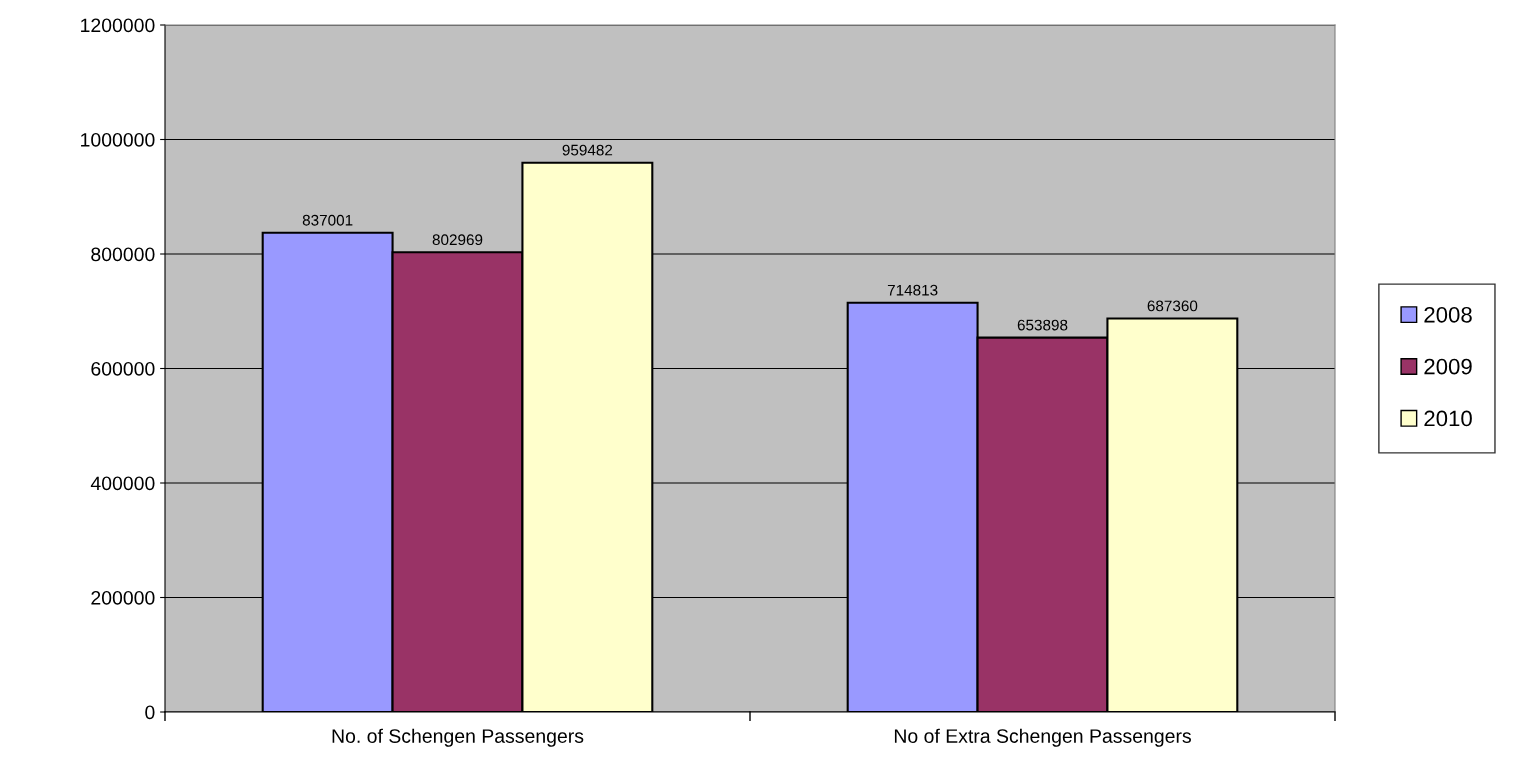 The width and height of the screenshot is (1529, 769). What do you see at coordinates (1448, 314) in the screenshot?
I see `legend-label: 2008` at bounding box center [1448, 314].